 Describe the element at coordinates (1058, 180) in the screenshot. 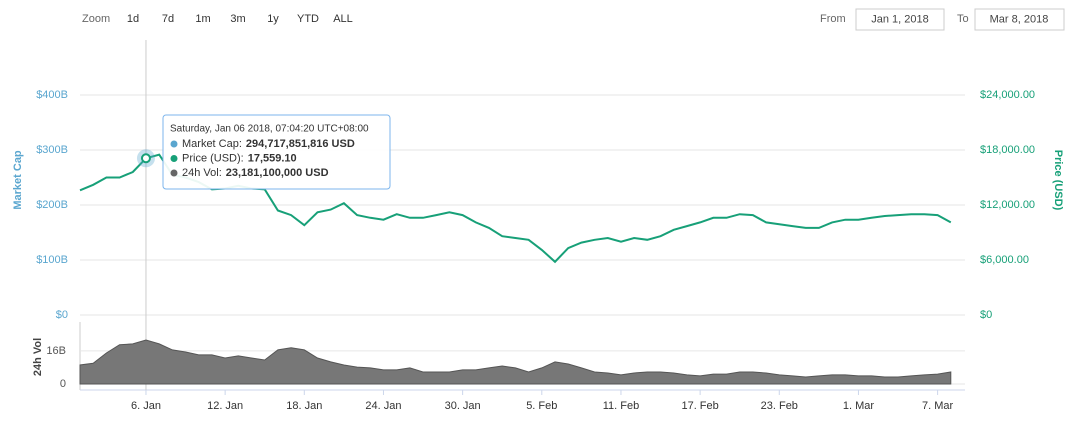

I see `y2-axis-title: Price (USD)` at that location.